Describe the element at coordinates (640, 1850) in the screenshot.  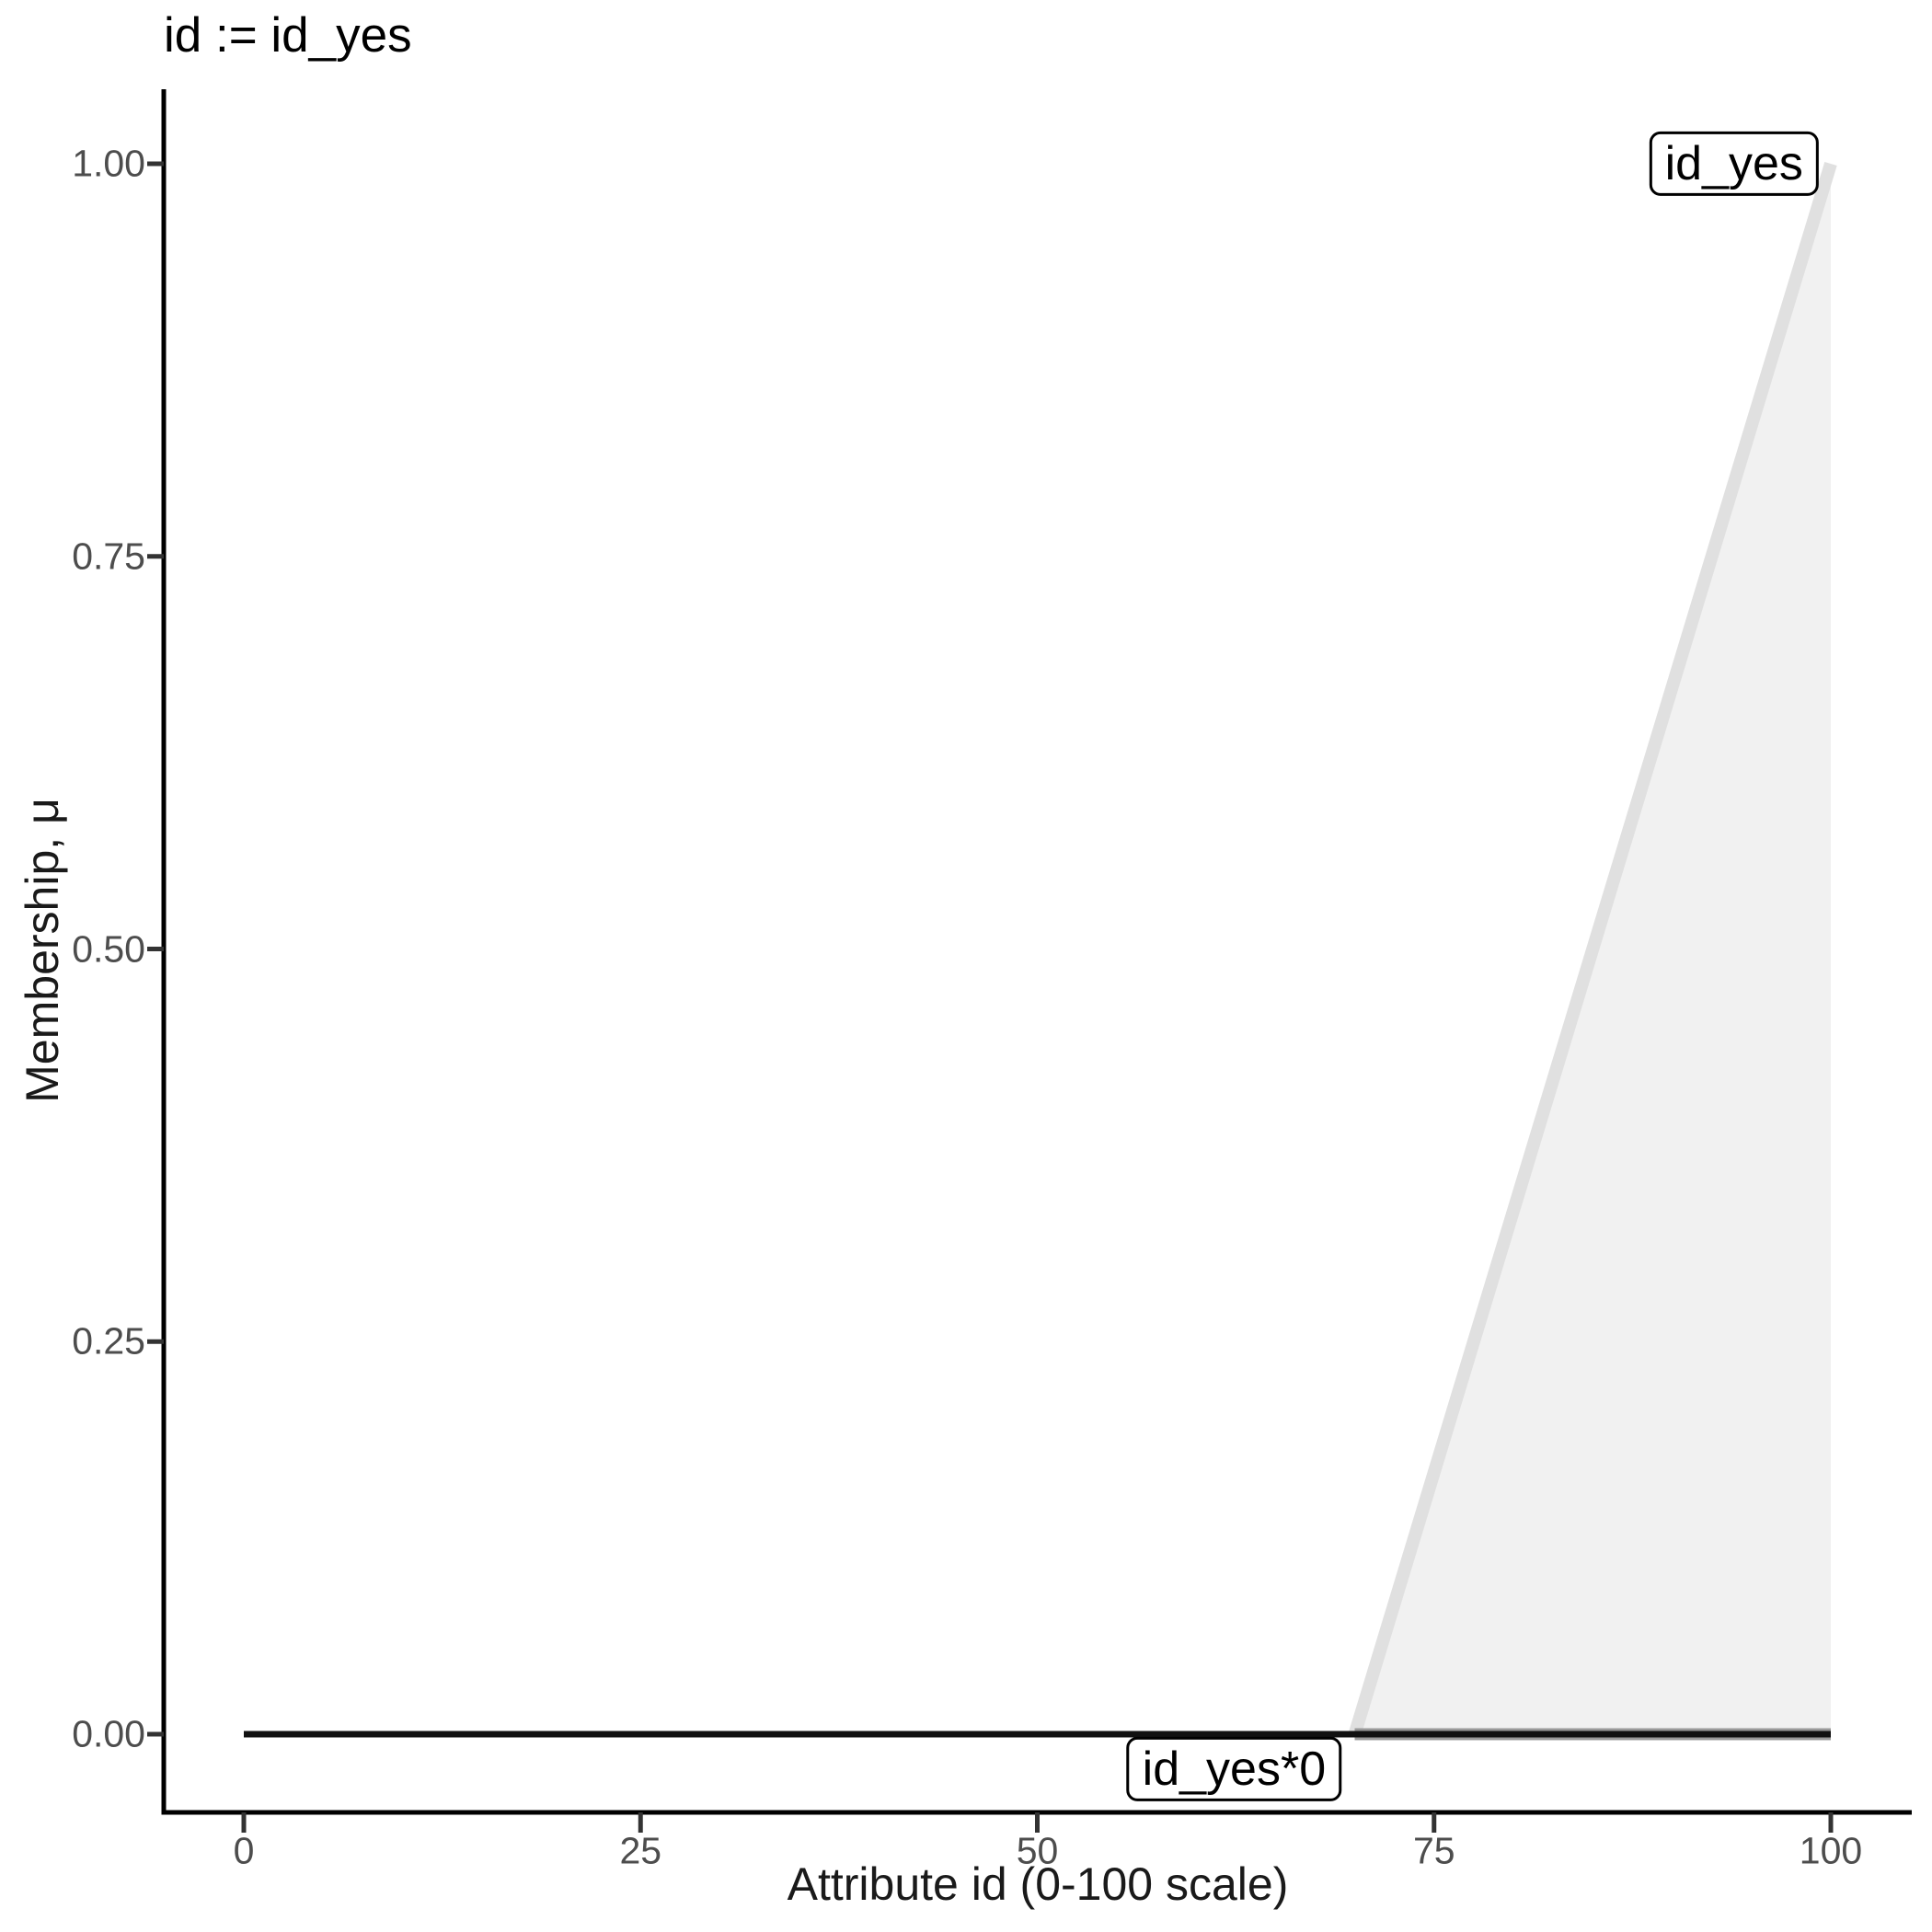
I see `x-tick-label: 25` at that location.